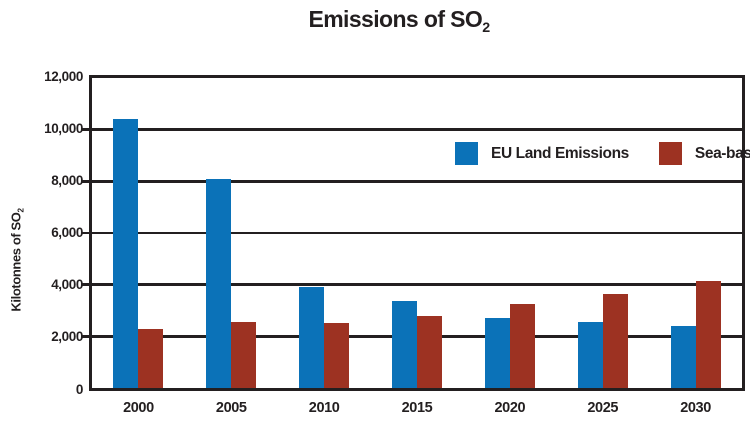 The height and width of the screenshot is (427, 750). Describe the element at coordinates (683, 357) in the screenshot. I see `bar-2030-eu-land-emissions` at that location.